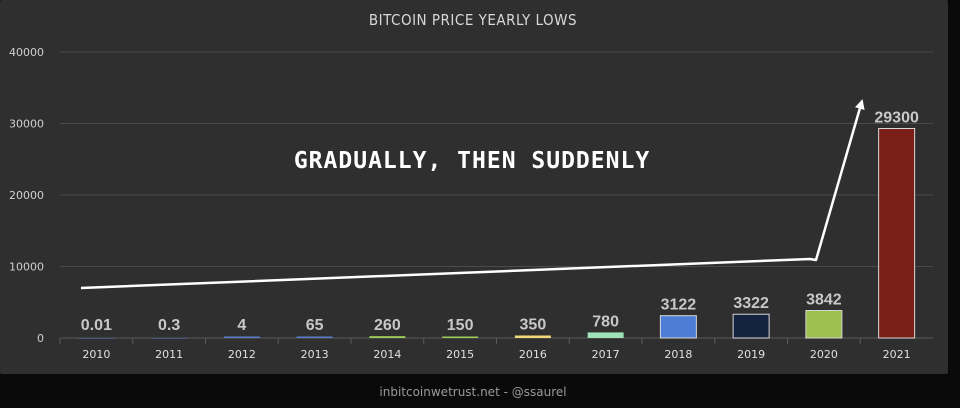 The image size is (960, 408). What do you see at coordinates (26, 124) in the screenshot?
I see `y-tick-label: 30000` at bounding box center [26, 124].